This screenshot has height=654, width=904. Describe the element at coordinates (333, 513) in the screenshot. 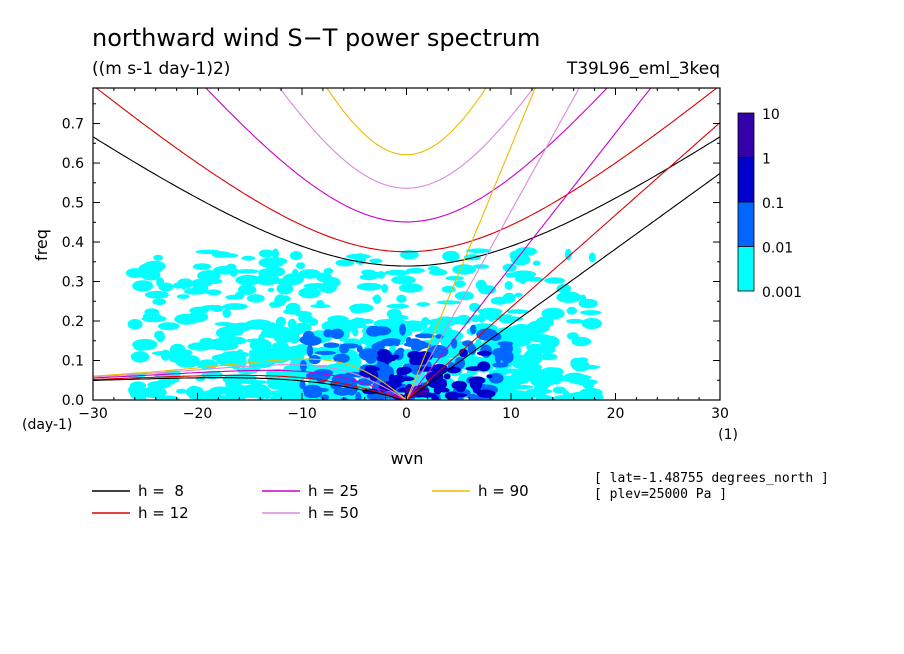

I see `legend-label: h = 50` at that location.